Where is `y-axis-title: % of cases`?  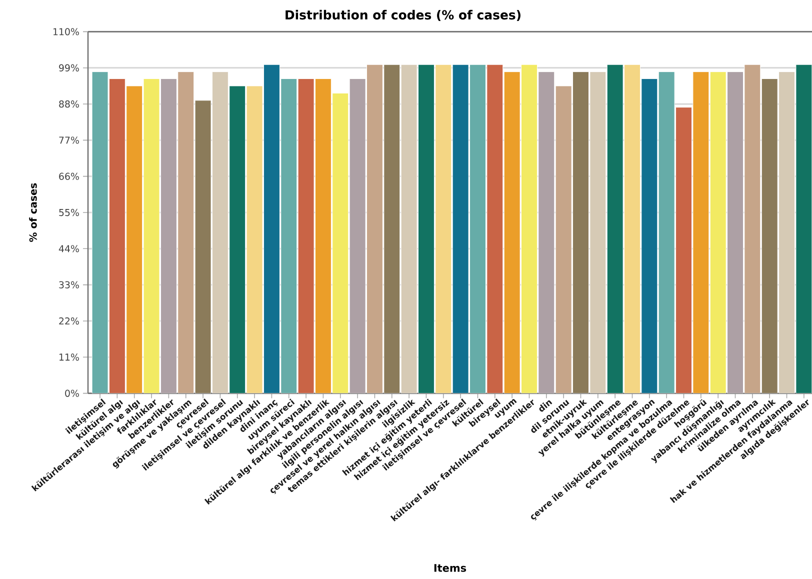 y-axis-title: % of cases is located at coordinates (33, 212).